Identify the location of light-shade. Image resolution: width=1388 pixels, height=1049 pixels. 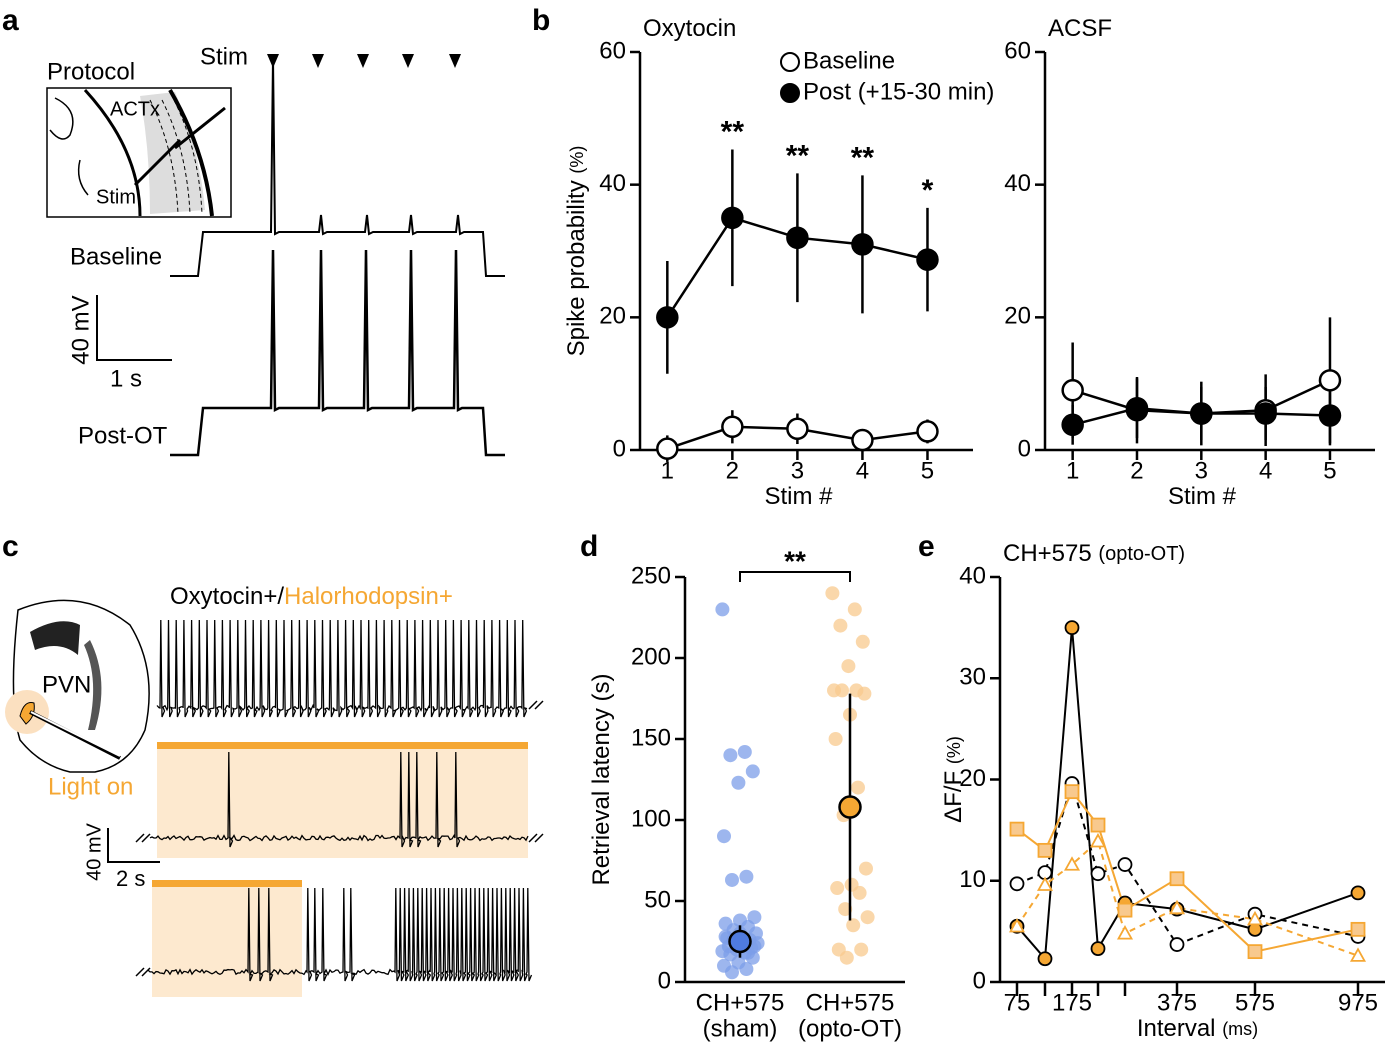
(227, 940).